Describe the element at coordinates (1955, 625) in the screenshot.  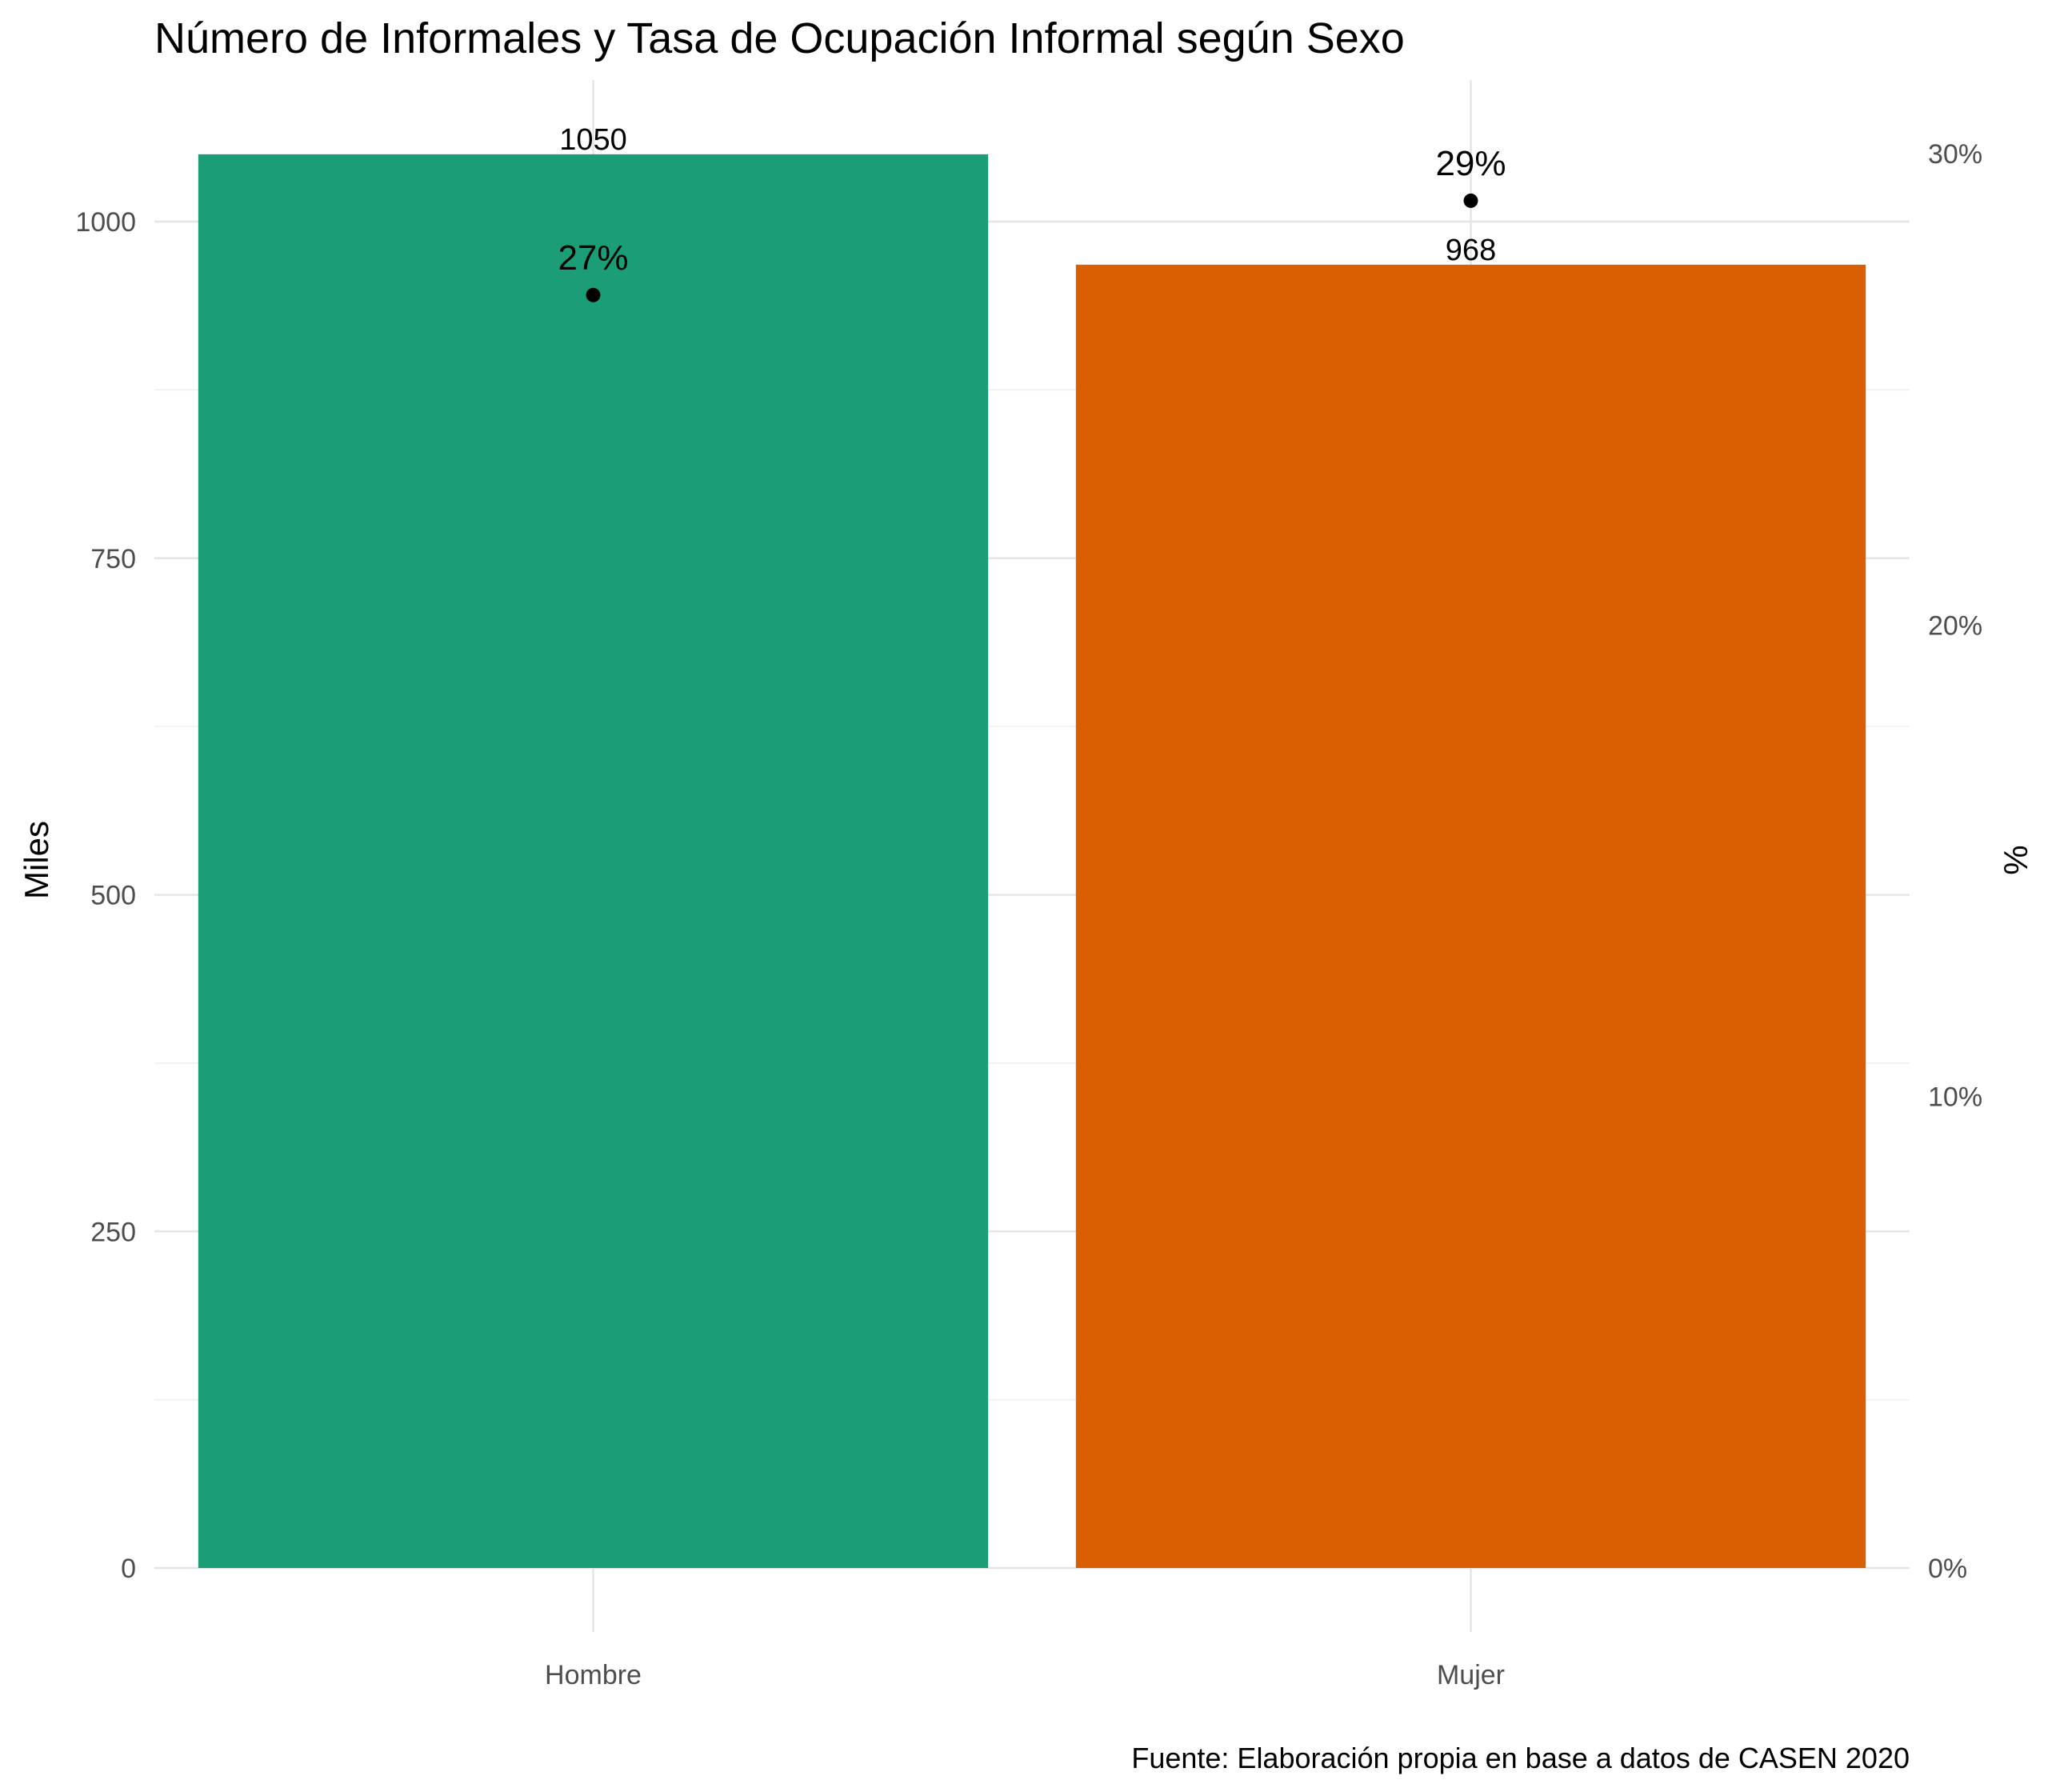
I see `y2-tick-label: 20%` at that location.